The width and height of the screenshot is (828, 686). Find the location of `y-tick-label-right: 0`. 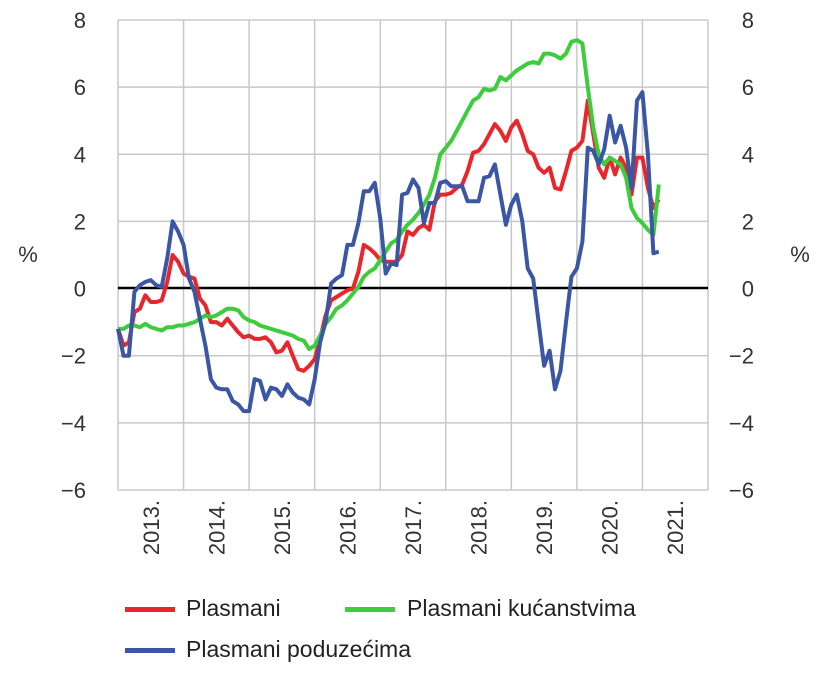

y-tick-label-right: 0 is located at coordinates (748, 289).